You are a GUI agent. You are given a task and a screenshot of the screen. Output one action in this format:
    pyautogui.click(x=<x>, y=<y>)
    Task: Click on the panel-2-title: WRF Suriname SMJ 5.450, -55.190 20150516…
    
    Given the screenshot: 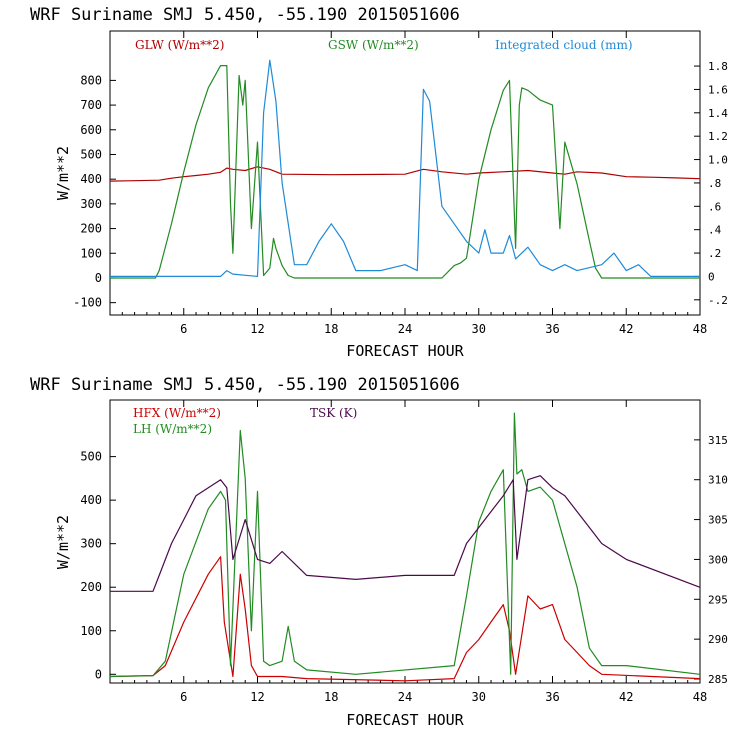 What is the action you would take?
    pyautogui.click(x=245, y=385)
    